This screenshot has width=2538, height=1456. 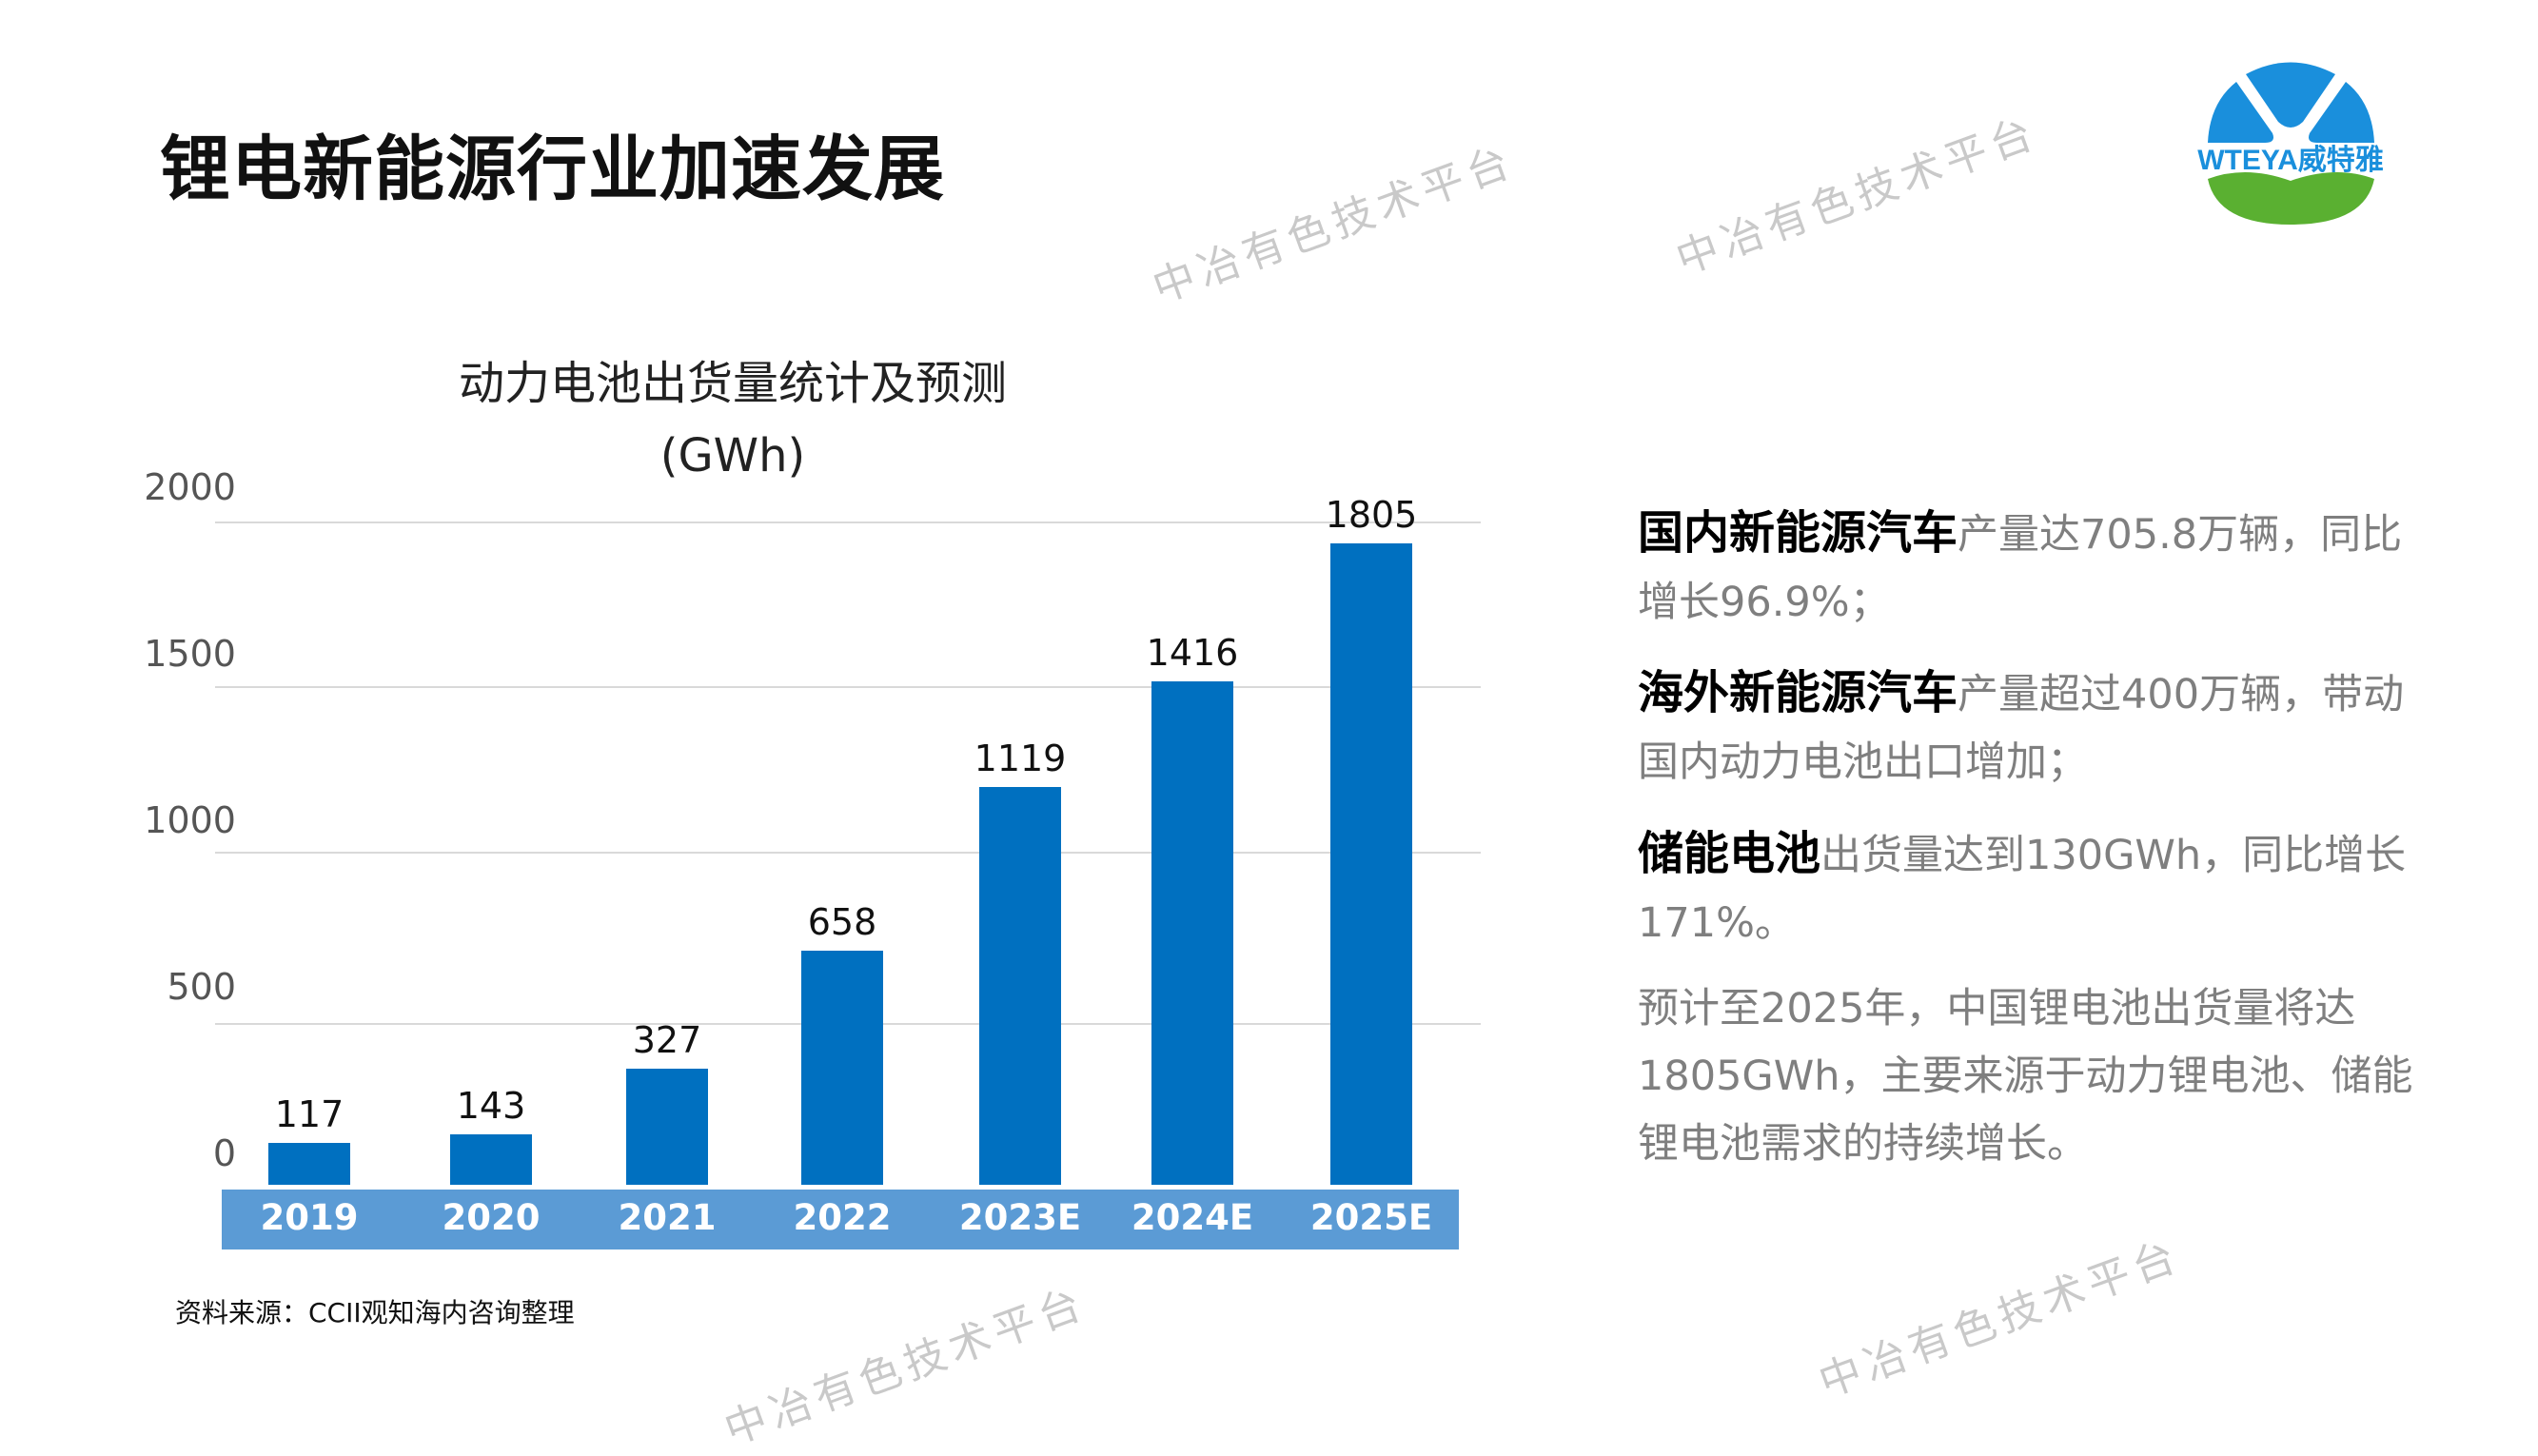 I want to click on point-heading: 国内新能源汽车, so click(x=1798, y=533).